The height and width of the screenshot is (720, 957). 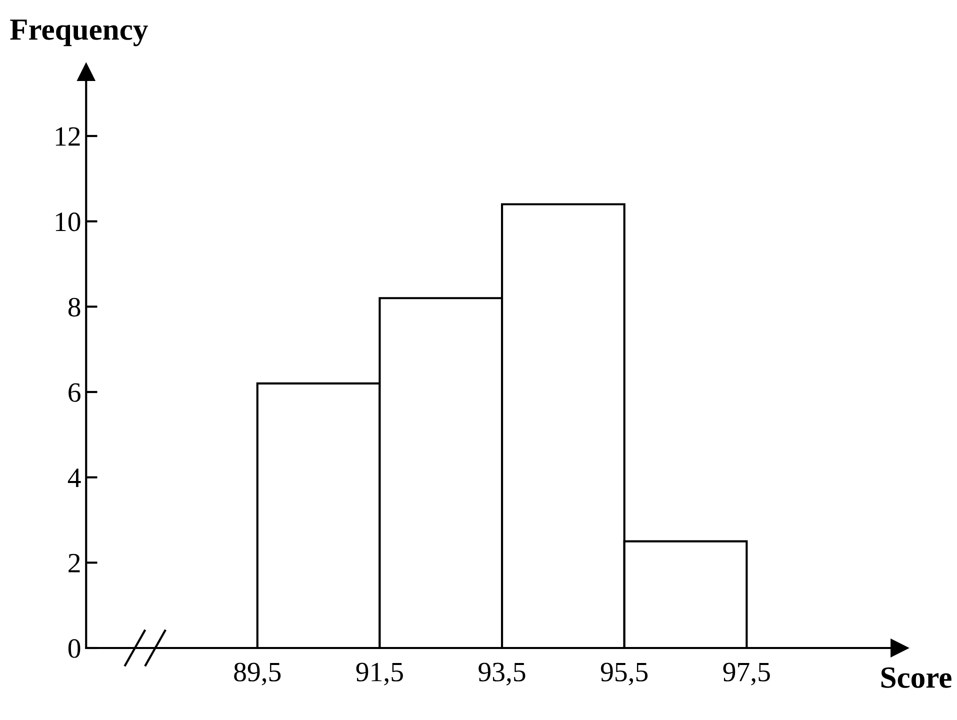 What do you see at coordinates (502, 674) in the screenshot?
I see `x-tick-label: 93,5` at bounding box center [502, 674].